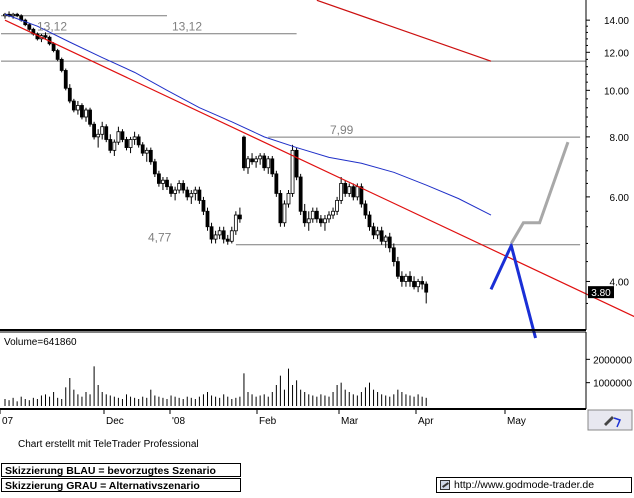 The width and height of the screenshot is (634, 498). Describe the element at coordinates (8, 421) in the screenshot. I see `time-tick-label: 07` at that location.